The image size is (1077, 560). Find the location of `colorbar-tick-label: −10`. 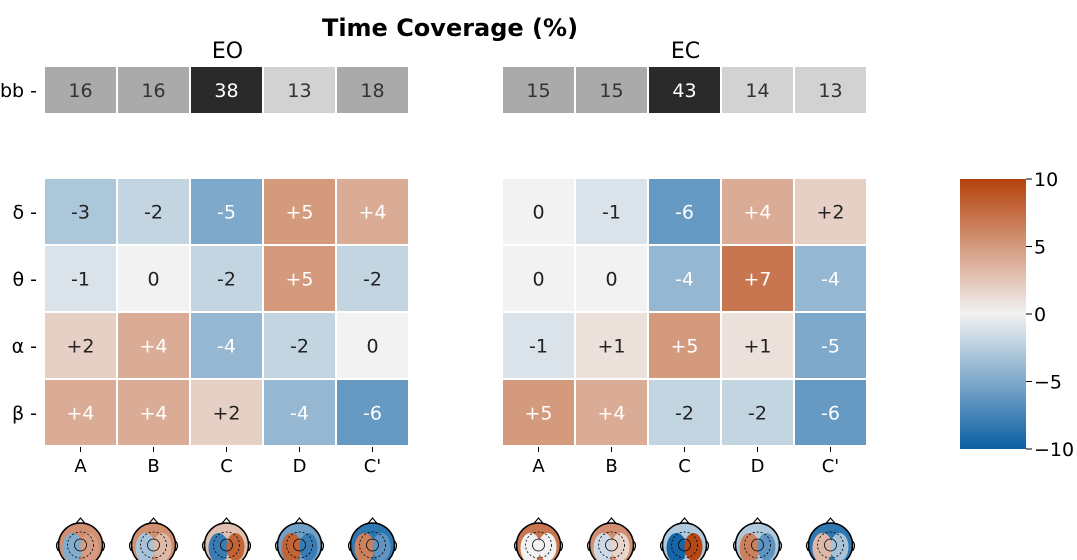

colorbar-tick-label: −10 is located at coordinates (1054, 450).